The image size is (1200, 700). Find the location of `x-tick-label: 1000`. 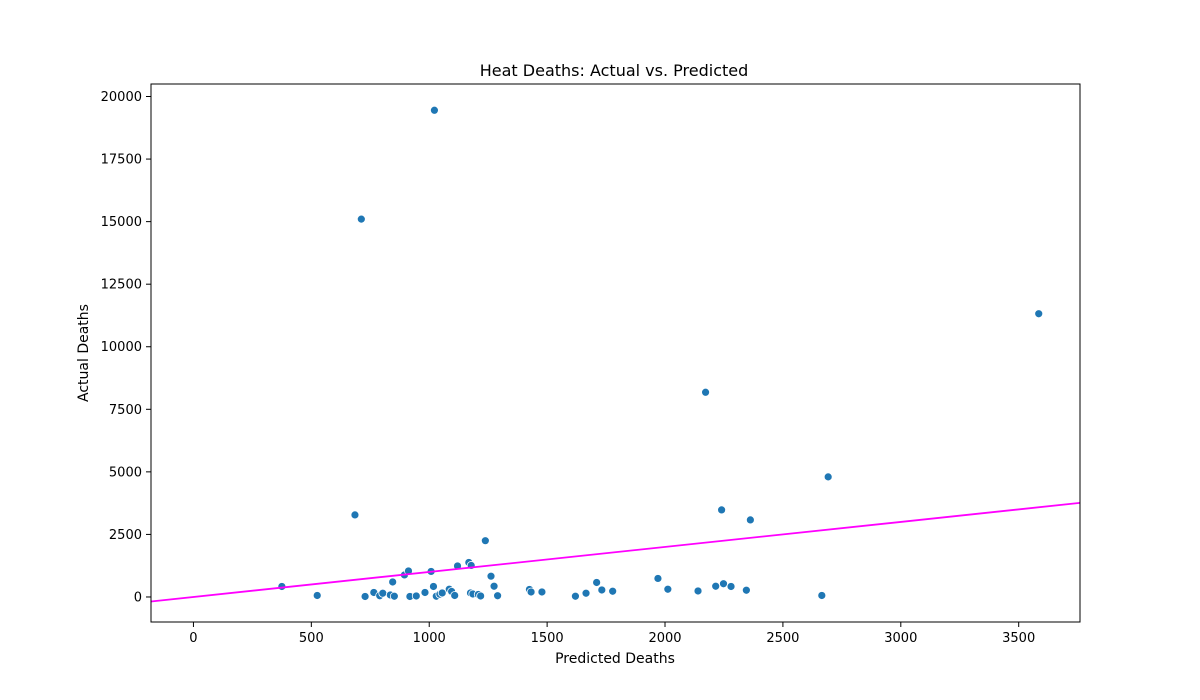

x-tick-label: 1000 is located at coordinates (429, 638).